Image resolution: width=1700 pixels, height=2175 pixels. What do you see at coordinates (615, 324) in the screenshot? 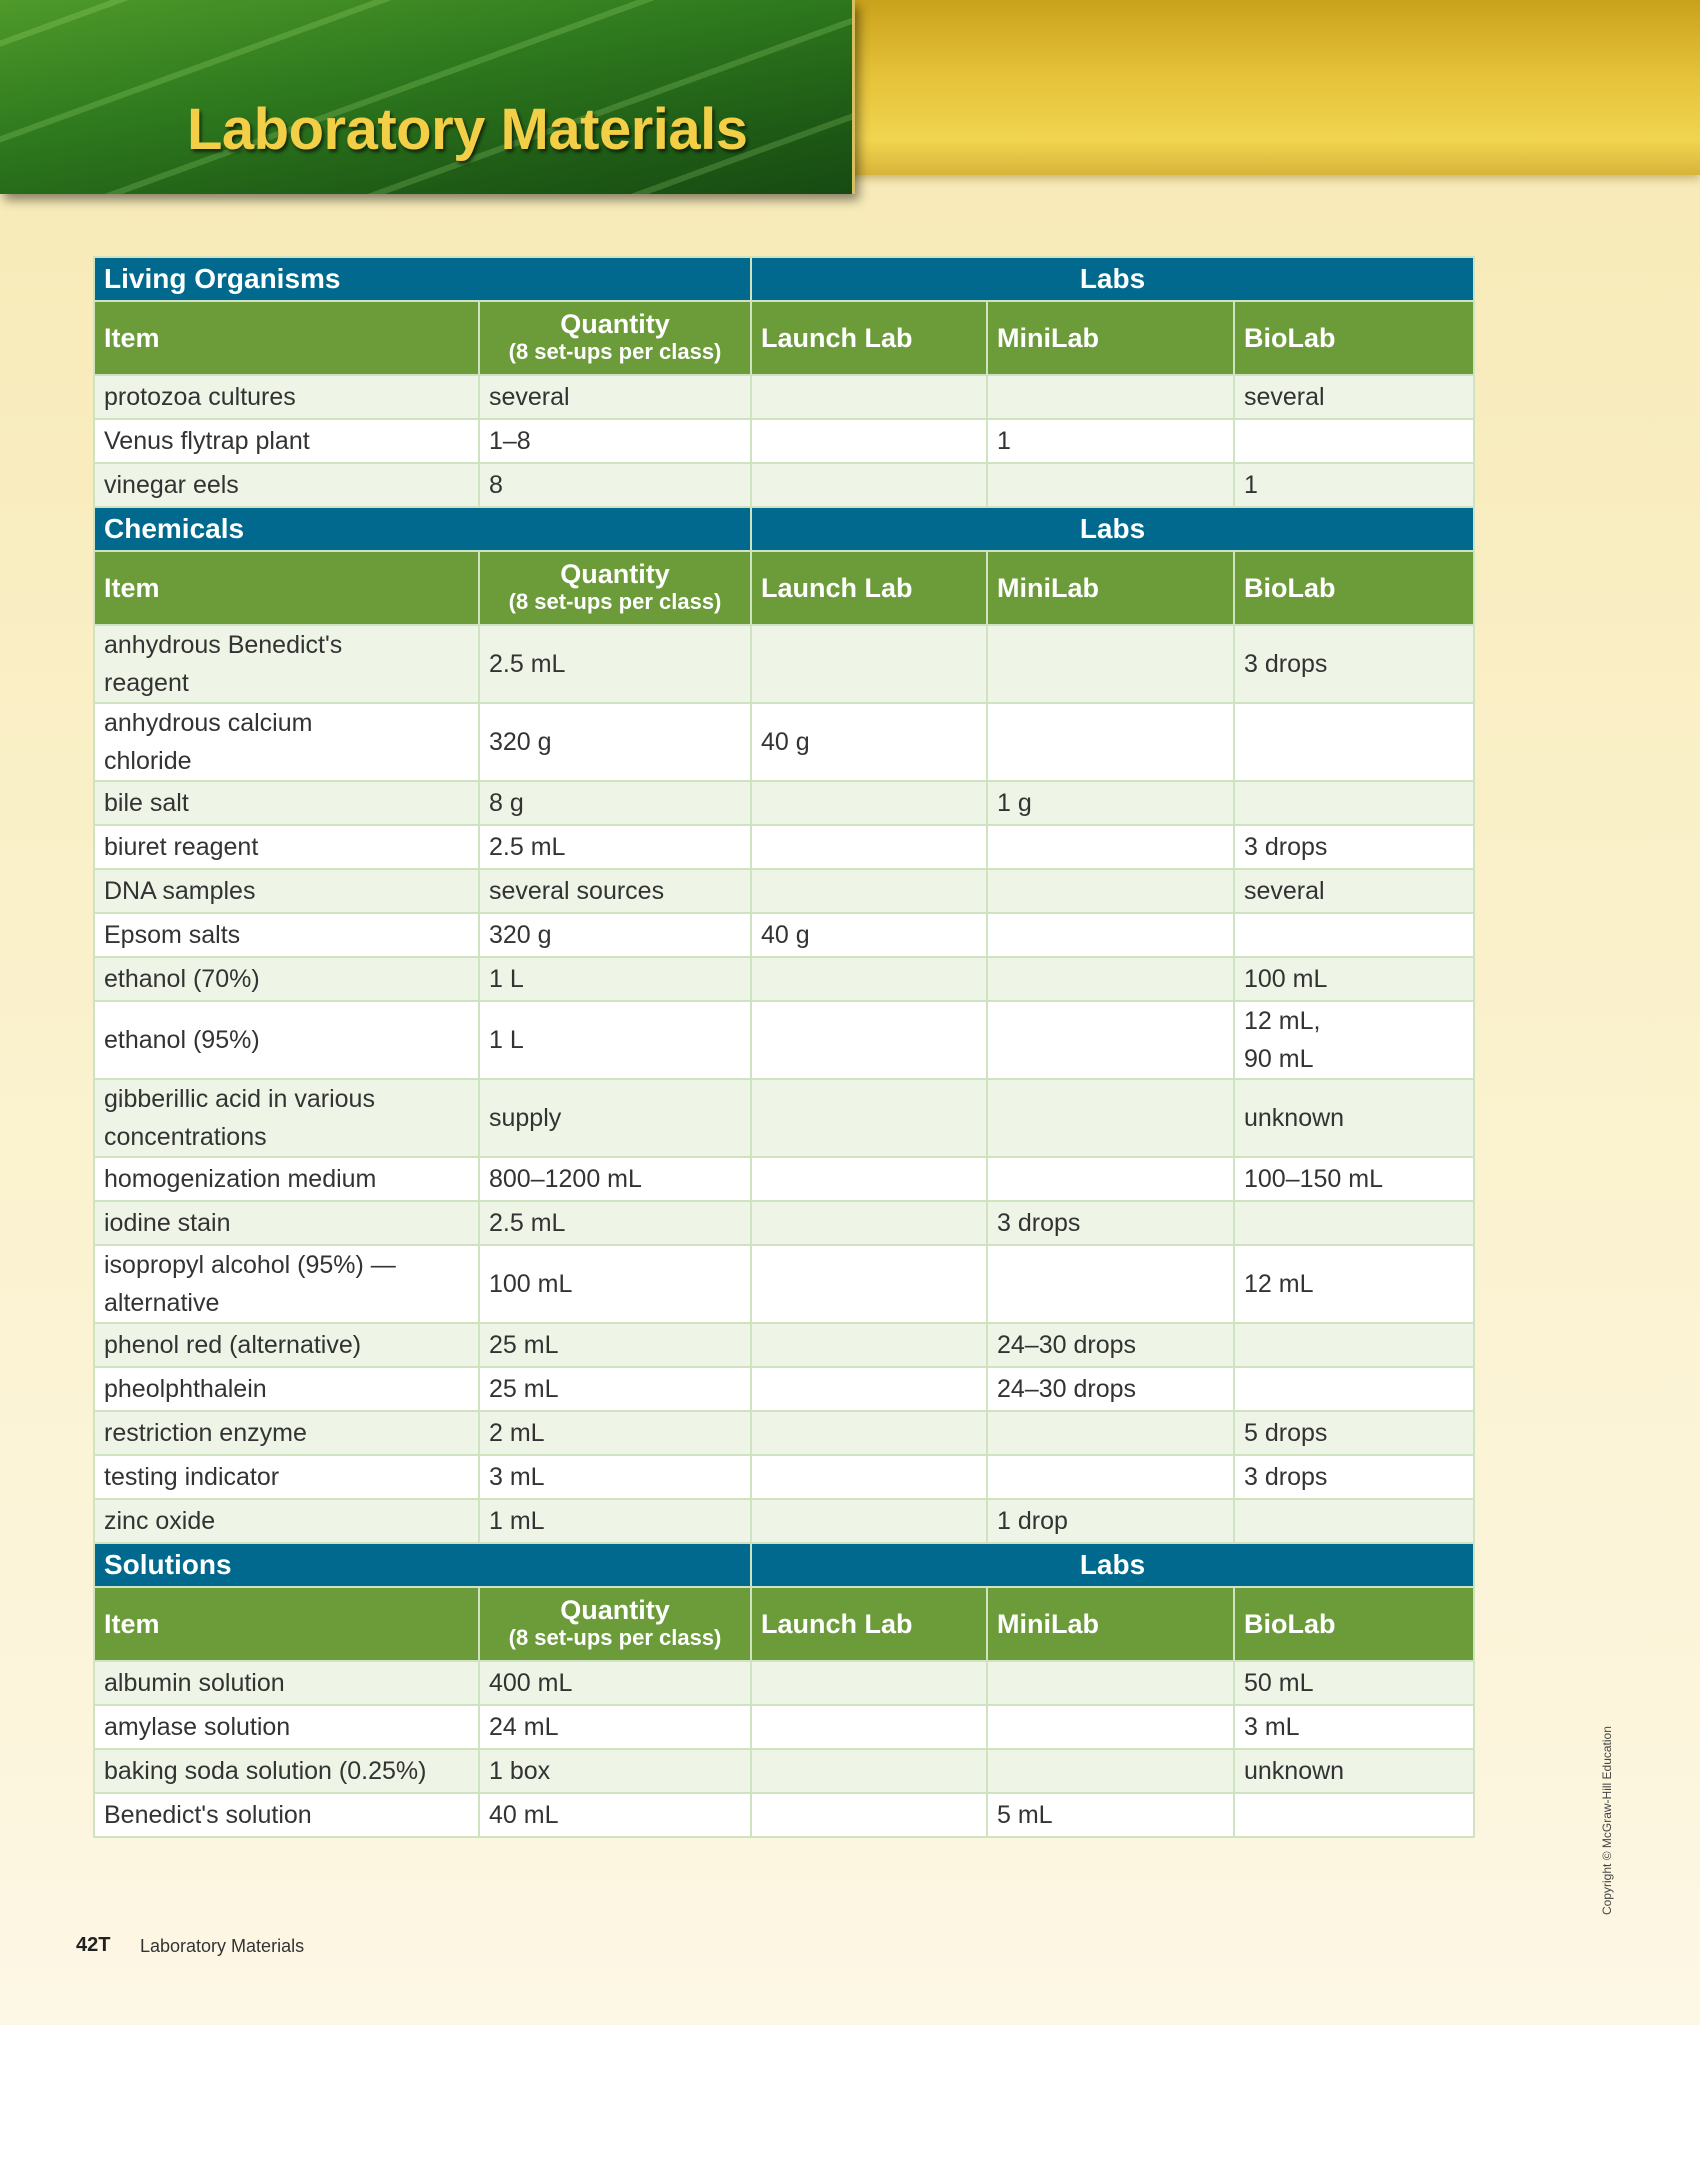
I see `quantity-label: Quantity` at bounding box center [615, 324].